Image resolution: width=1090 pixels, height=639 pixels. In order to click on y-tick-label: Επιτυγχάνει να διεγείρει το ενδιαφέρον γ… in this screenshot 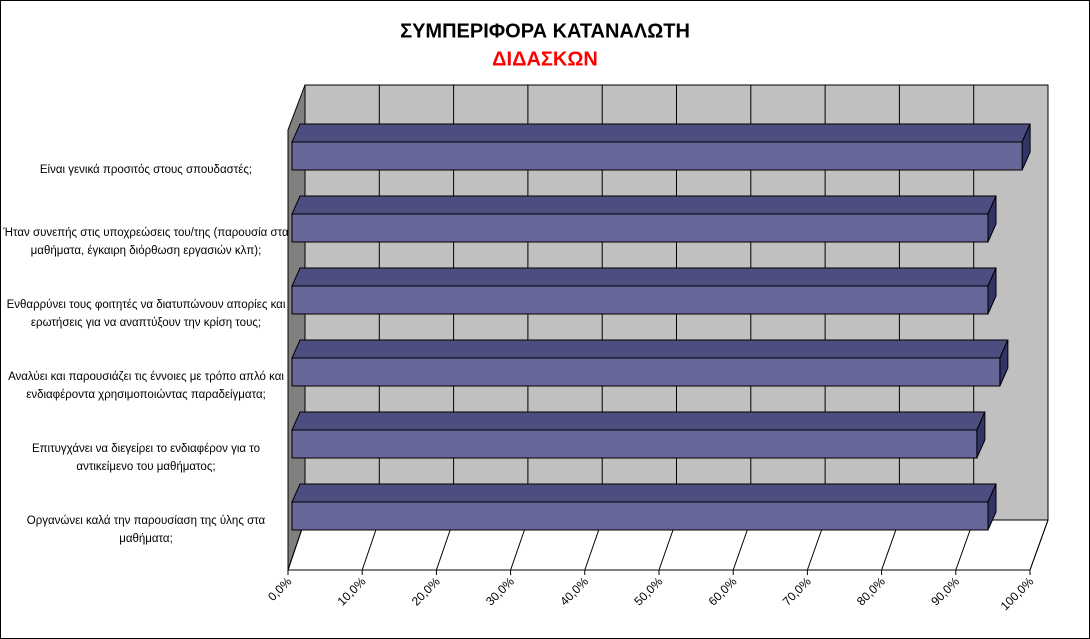, I will do `click(146, 458)`.